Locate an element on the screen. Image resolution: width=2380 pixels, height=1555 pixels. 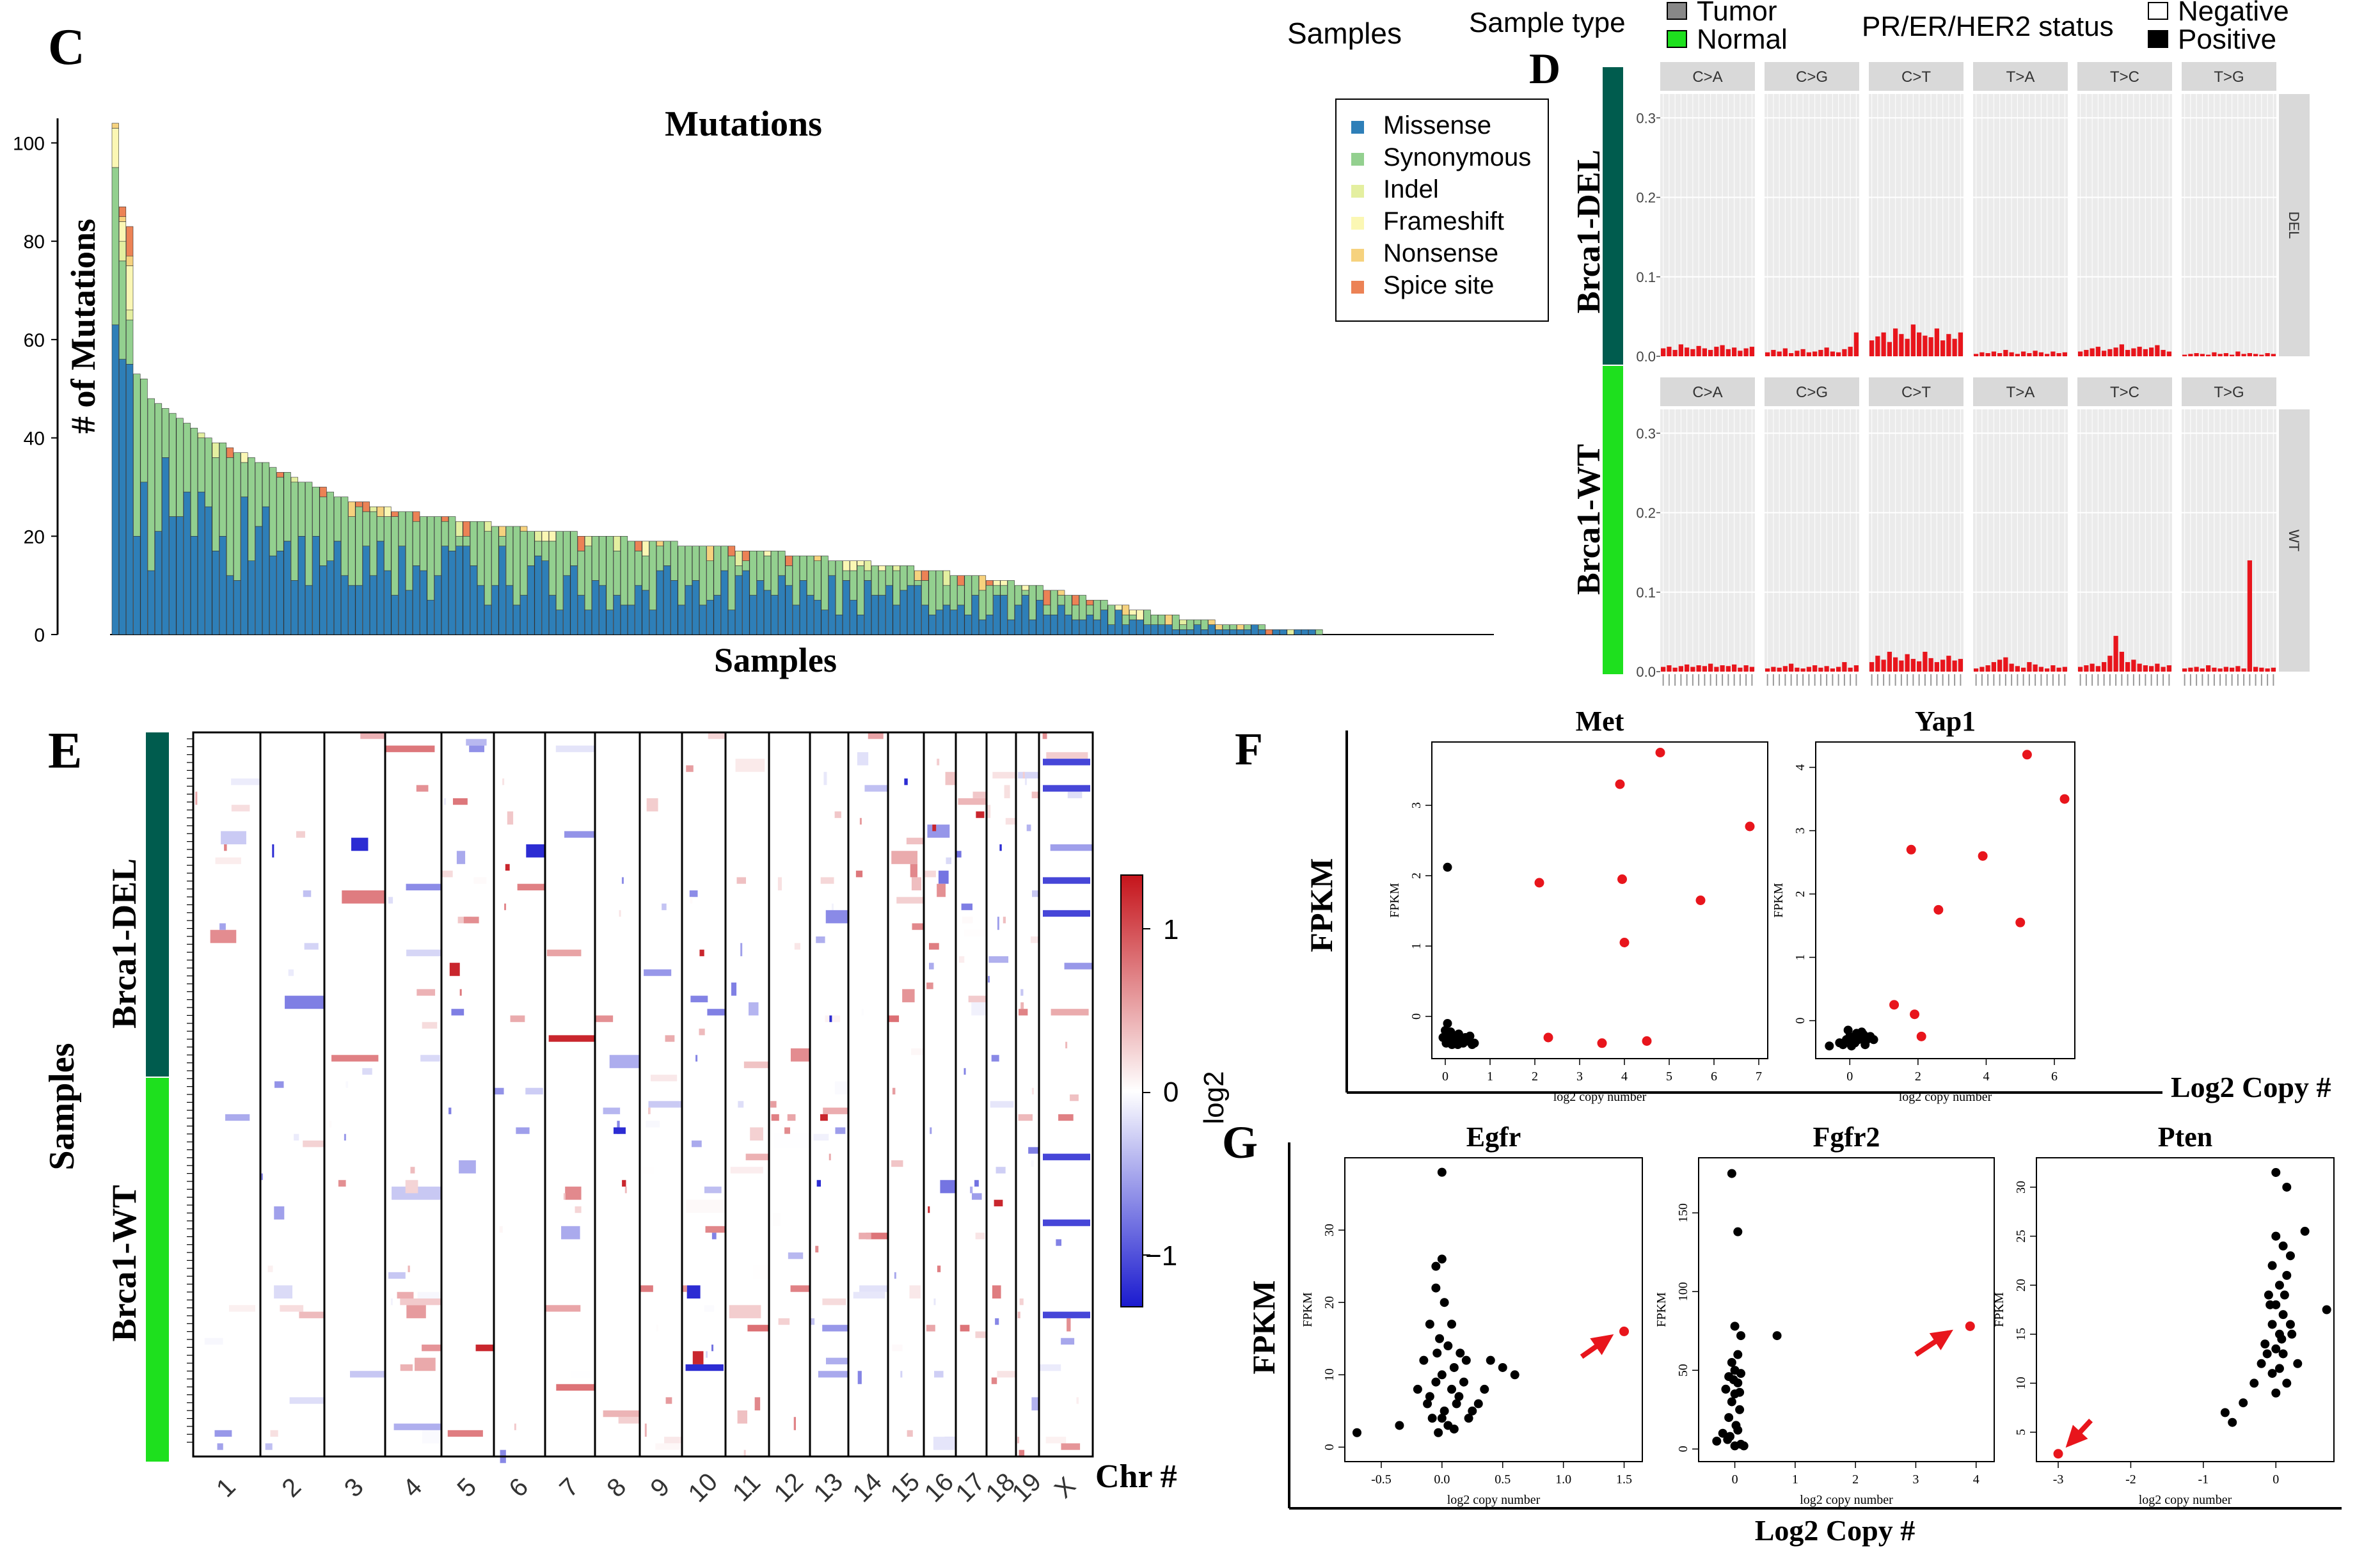
heatmap-chr-label: X is located at coordinates (1065, 1488).